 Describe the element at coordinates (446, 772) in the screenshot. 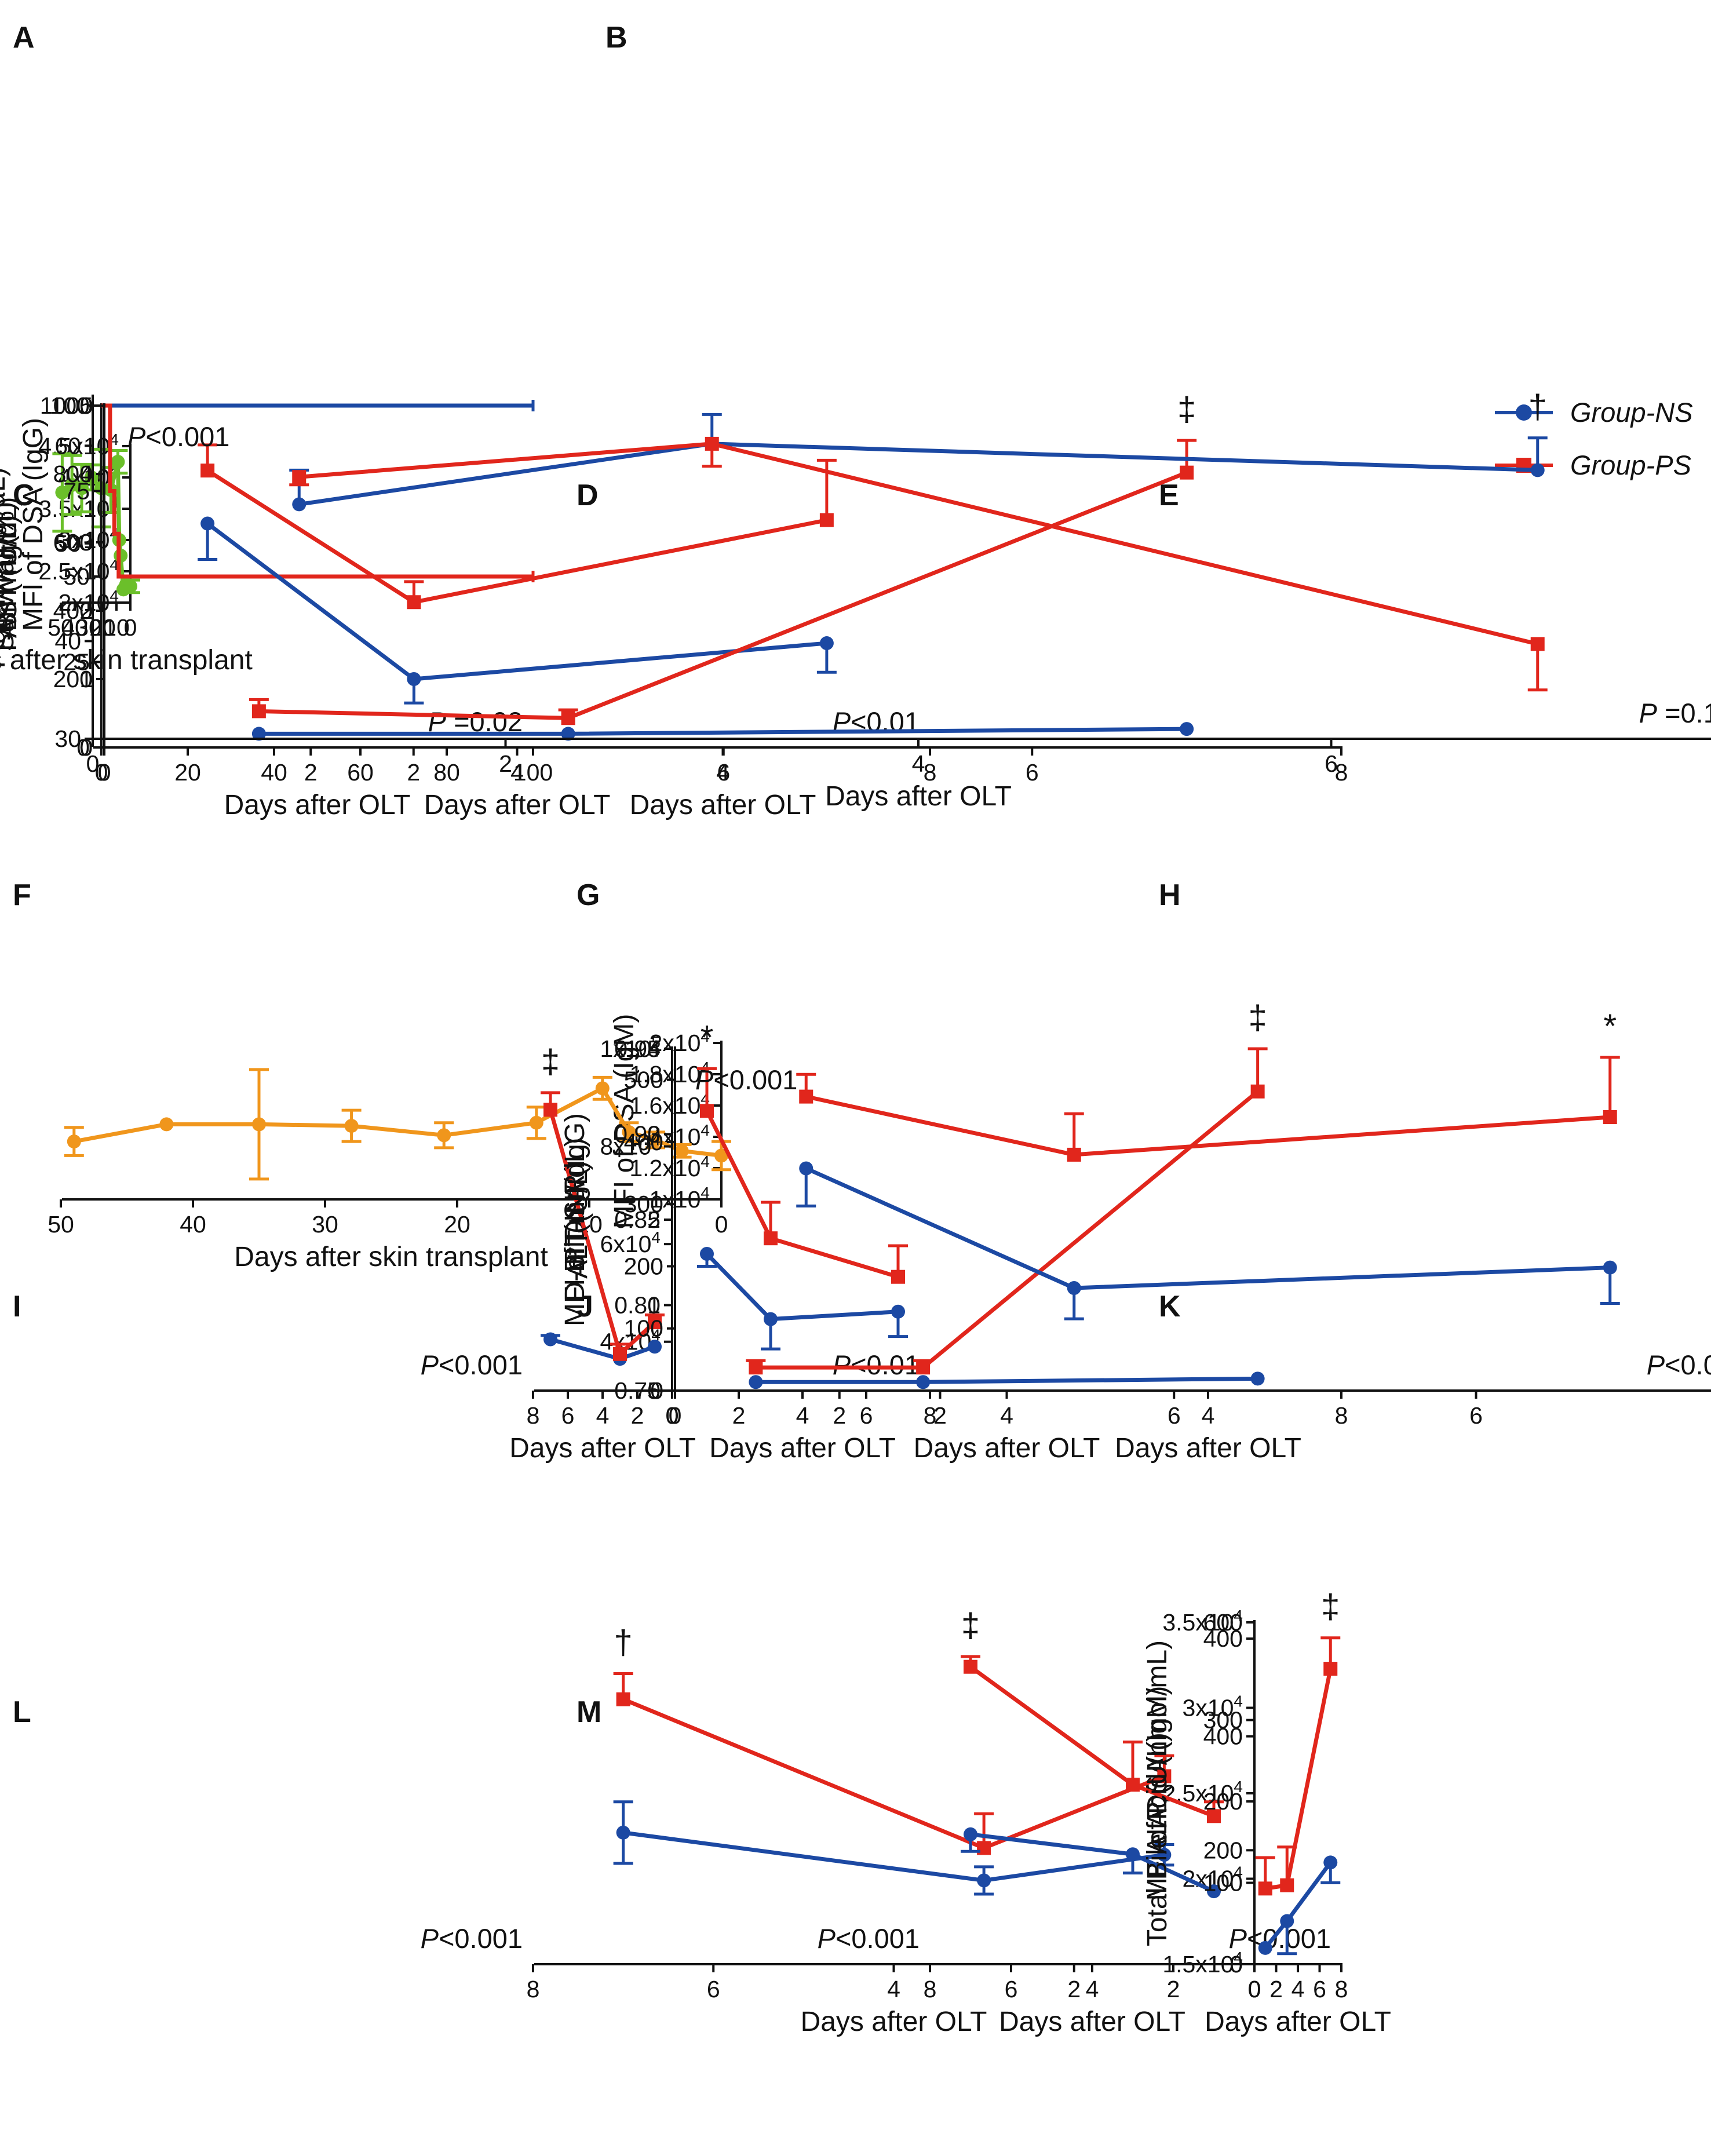

I see `x-tick-label: 80` at that location.